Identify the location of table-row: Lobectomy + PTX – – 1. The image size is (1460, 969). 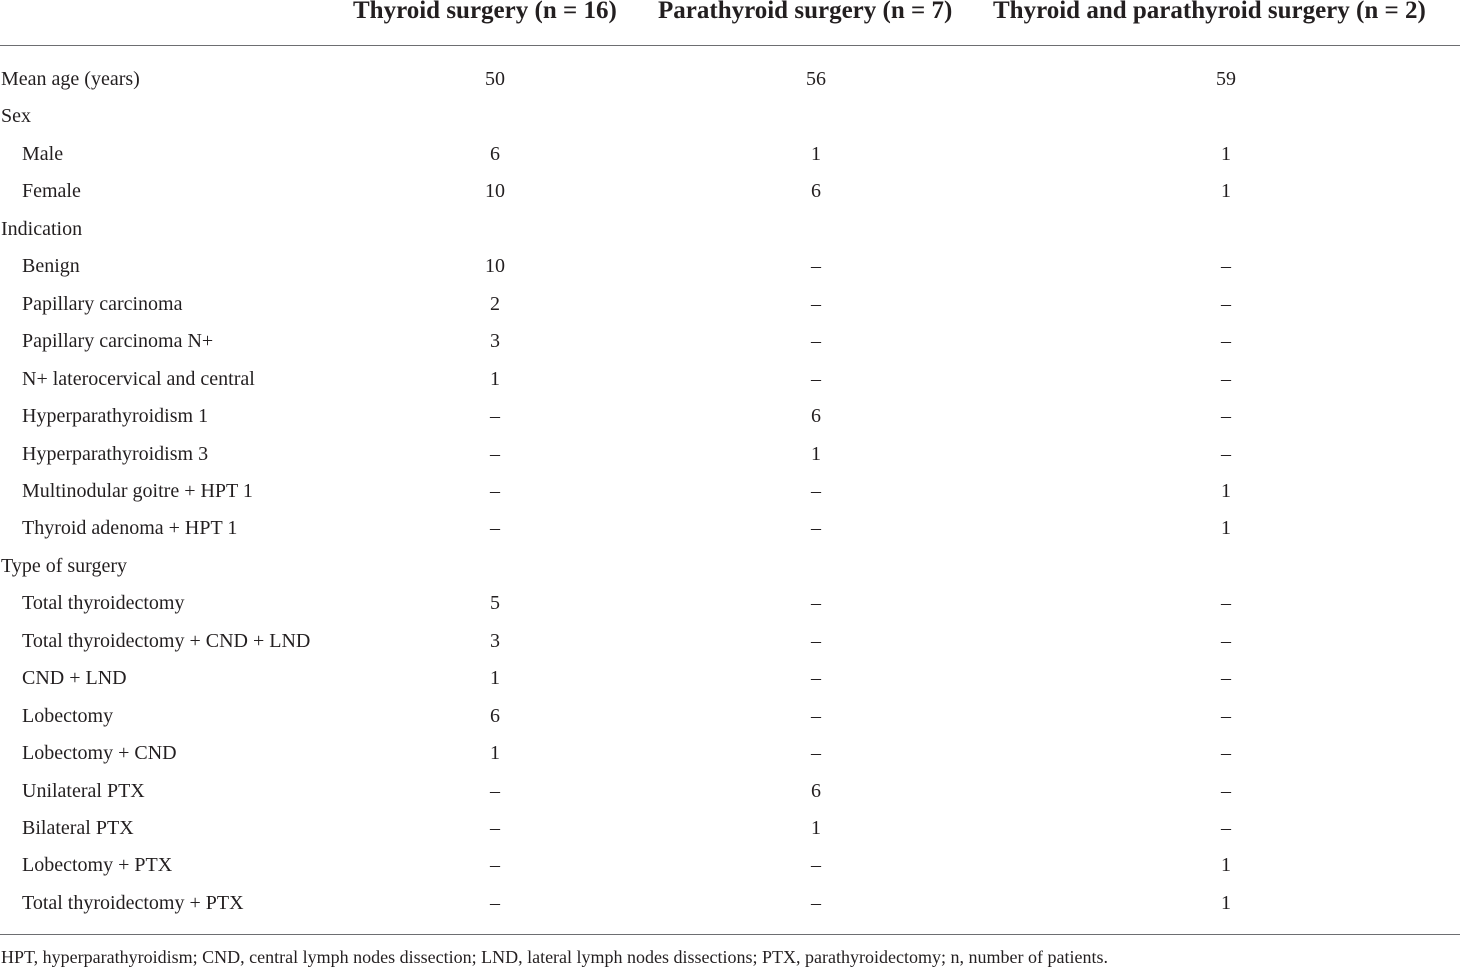
(730, 870).